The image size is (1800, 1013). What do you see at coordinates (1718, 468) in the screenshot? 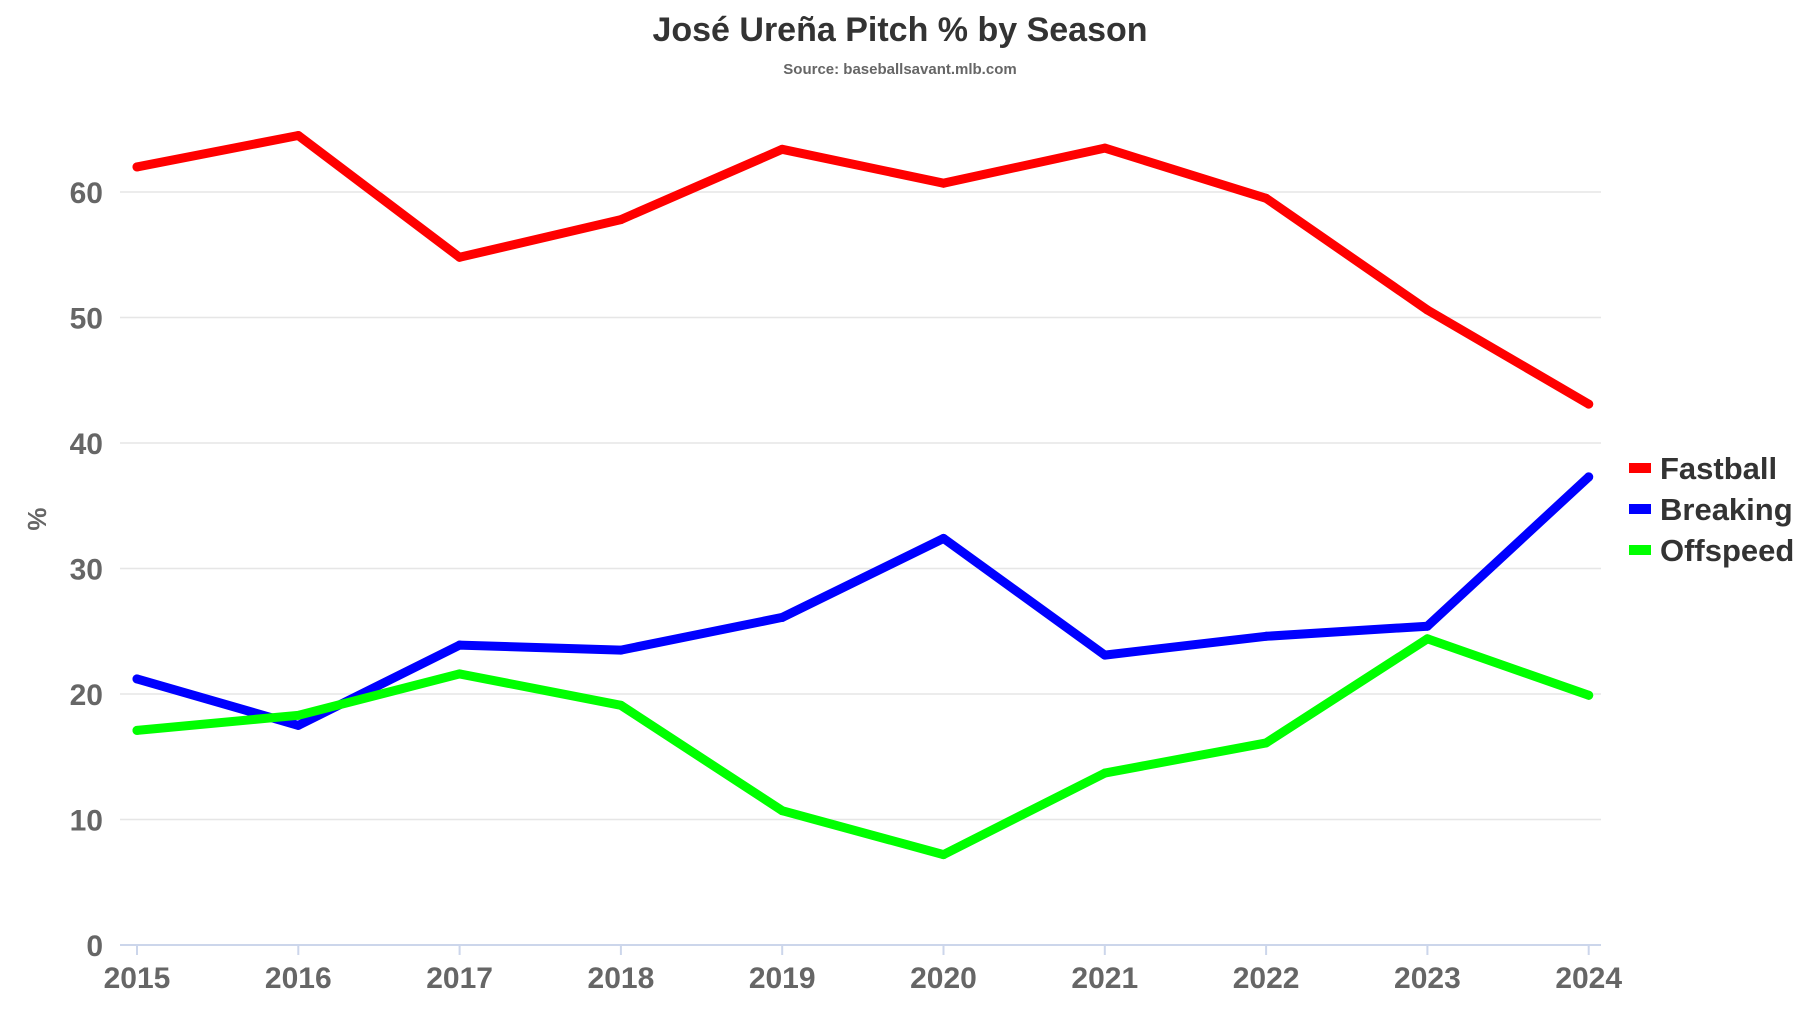
I see `legend-label: Fastball` at bounding box center [1718, 468].